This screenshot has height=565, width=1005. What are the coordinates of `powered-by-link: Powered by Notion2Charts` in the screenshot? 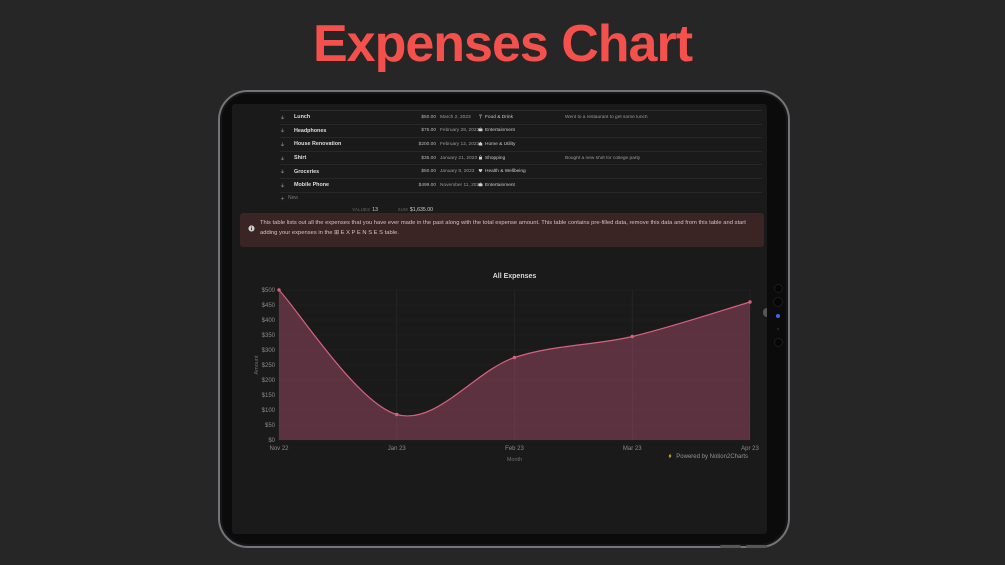 It's located at (707, 457).